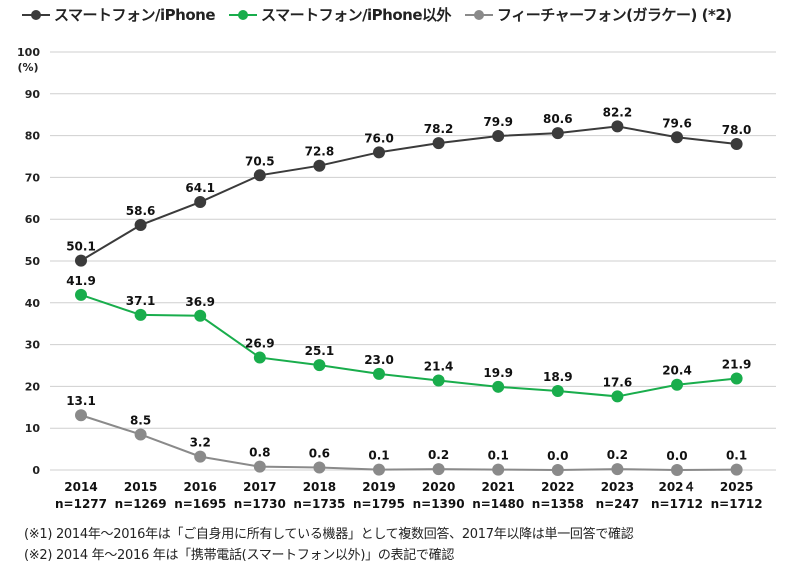 The image size is (800, 571). Describe the element at coordinates (356, 15) in the screenshot. I see `legend-label: スマートフォン/iPhone以外` at that location.